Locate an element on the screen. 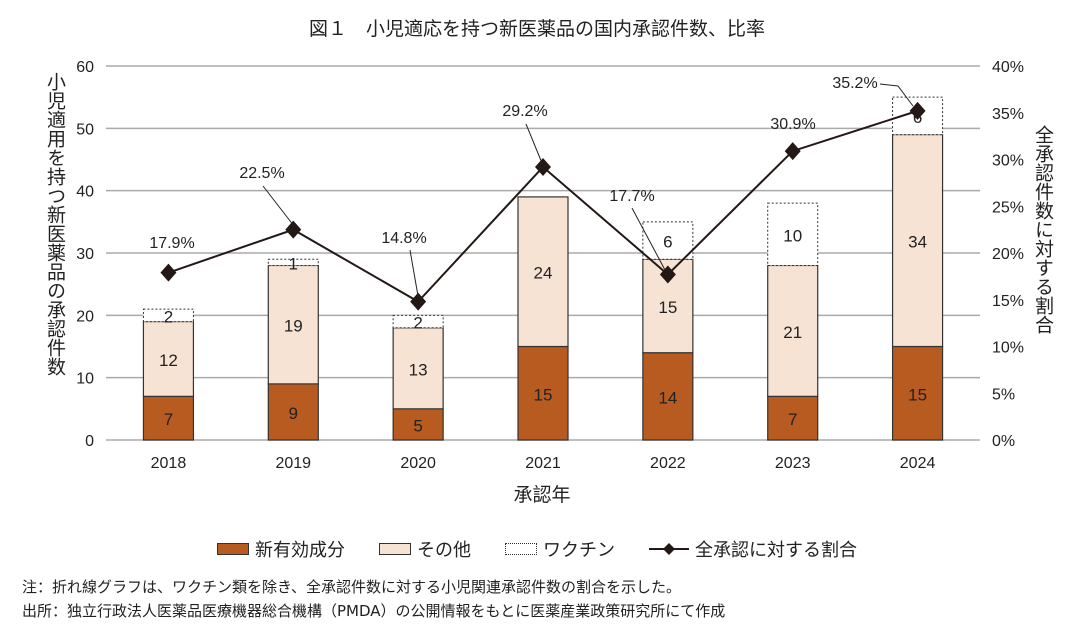 This screenshot has height=640, width=1074. x-tick-label: 2018 is located at coordinates (169, 463).